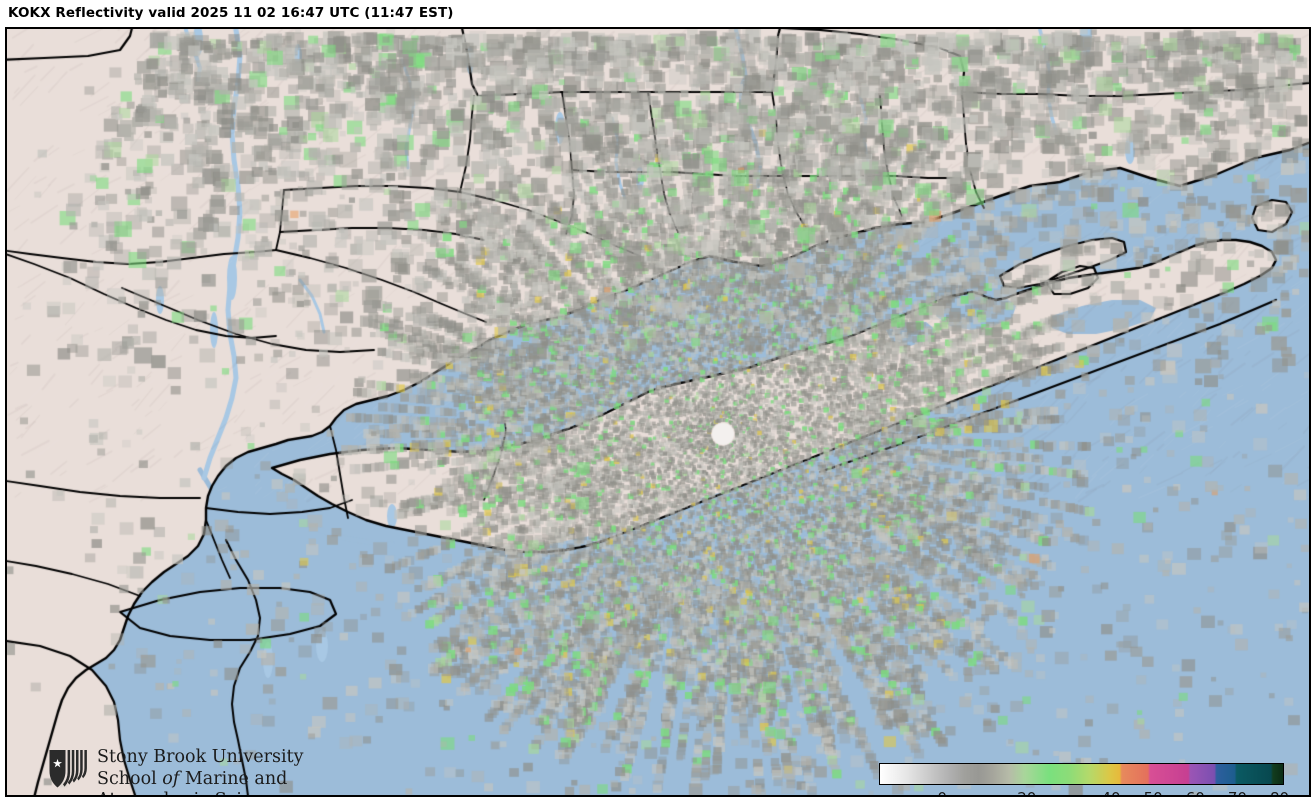 The image size is (1316, 811). I want to click on logo-line-3: Atmospheric Sciences, so click(212, 792).